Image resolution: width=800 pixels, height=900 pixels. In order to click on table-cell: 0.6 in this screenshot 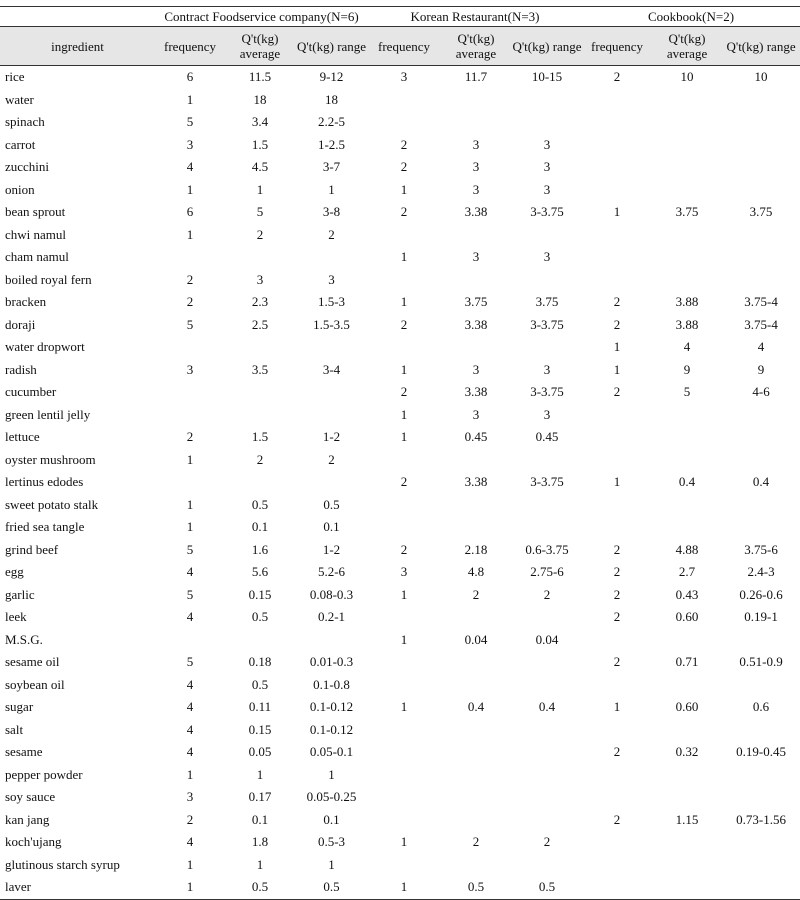, I will do `click(761, 707)`.